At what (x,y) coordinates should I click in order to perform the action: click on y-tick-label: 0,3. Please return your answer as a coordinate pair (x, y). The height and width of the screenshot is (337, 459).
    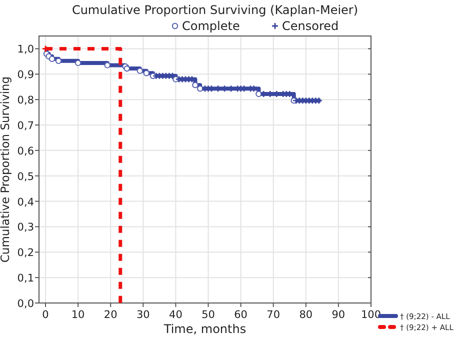
    Looking at the image, I should click on (25, 228).